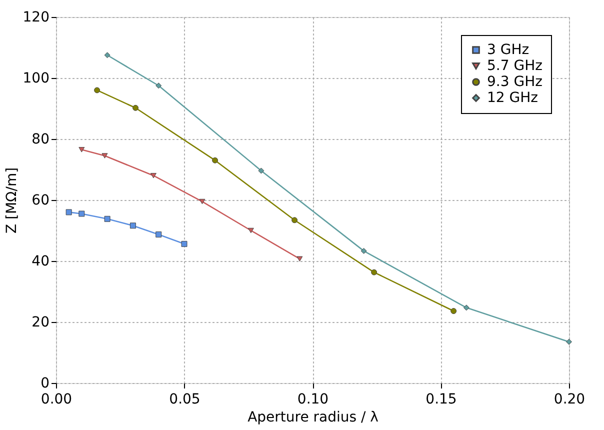 The width and height of the screenshot is (604, 430). I want to click on legend-label: 3 GHz, so click(508, 50).